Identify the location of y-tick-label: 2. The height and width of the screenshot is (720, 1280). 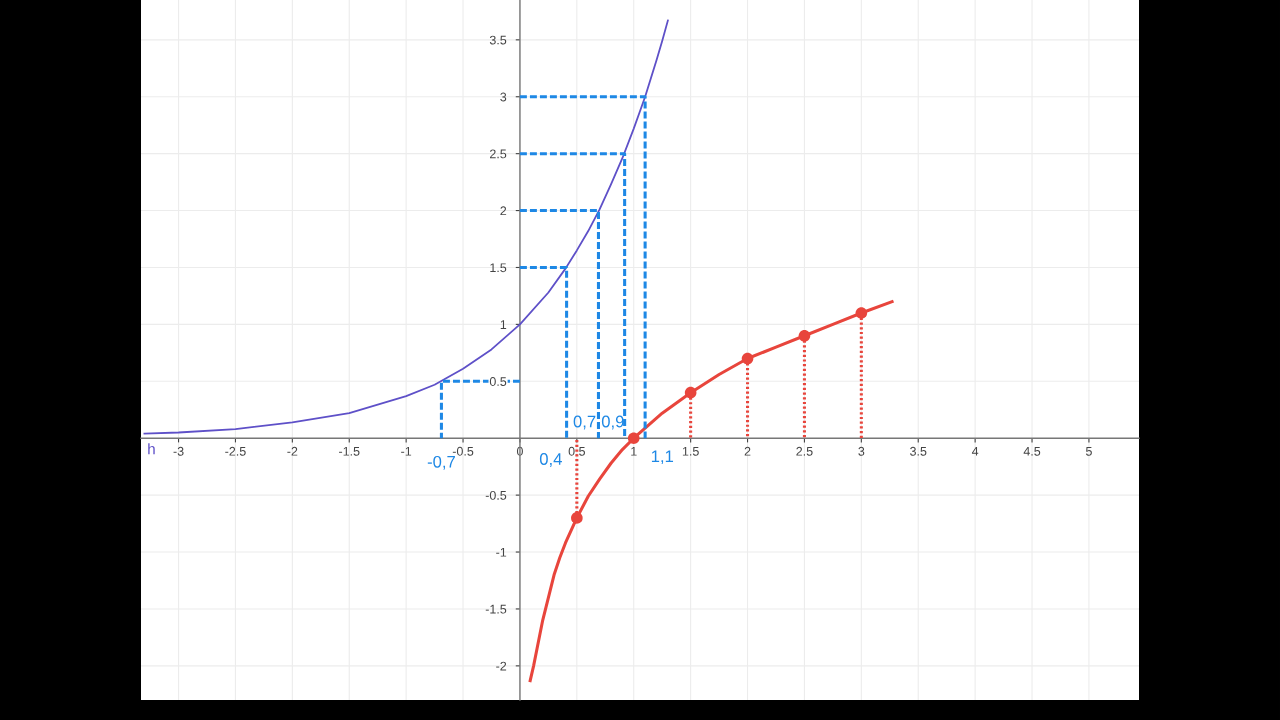
(503, 211).